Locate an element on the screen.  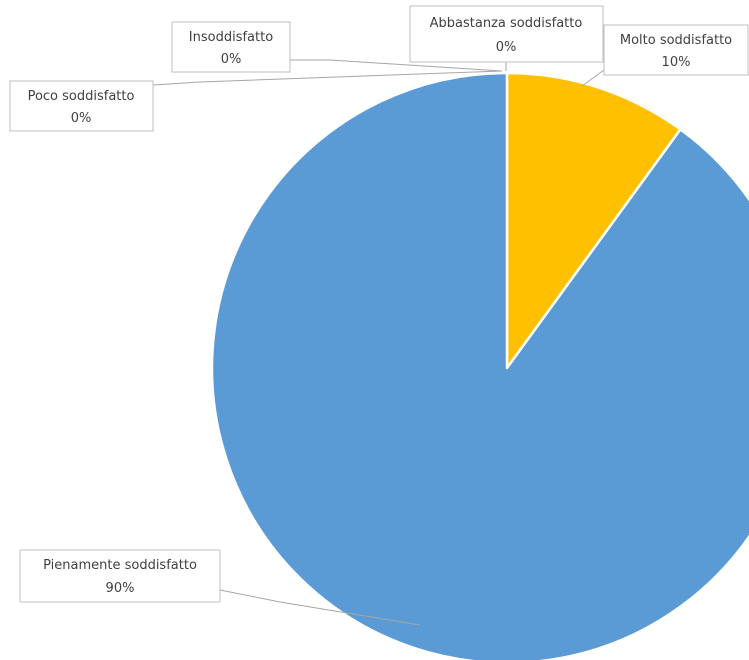
data-label-abbastanza-soddisfatto: Abbastanza soddisfatto 0% is located at coordinates (506, 34).